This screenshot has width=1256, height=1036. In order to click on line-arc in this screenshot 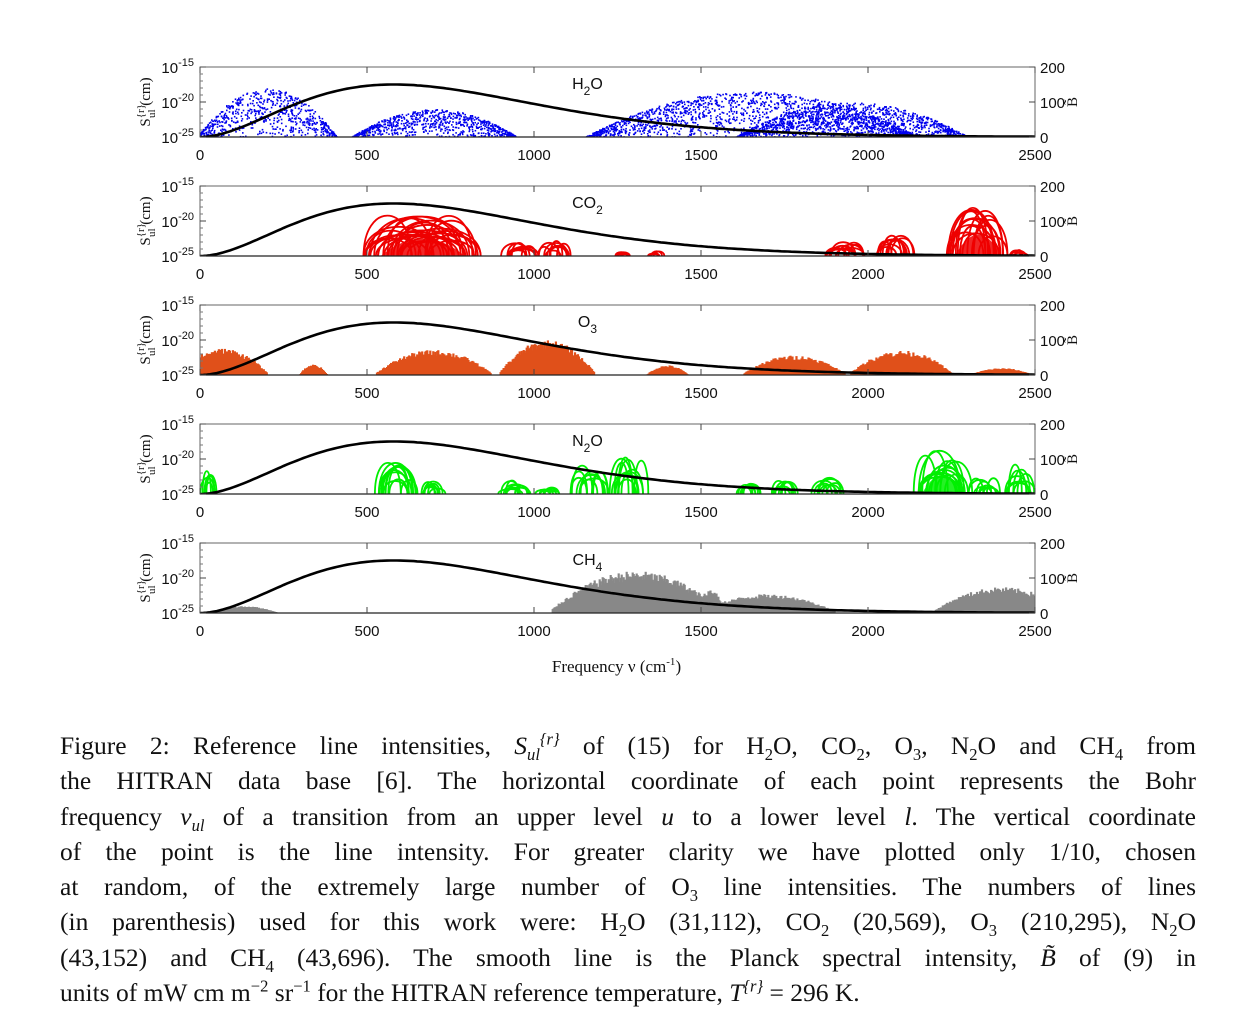, I will do `click(549, 248)`.